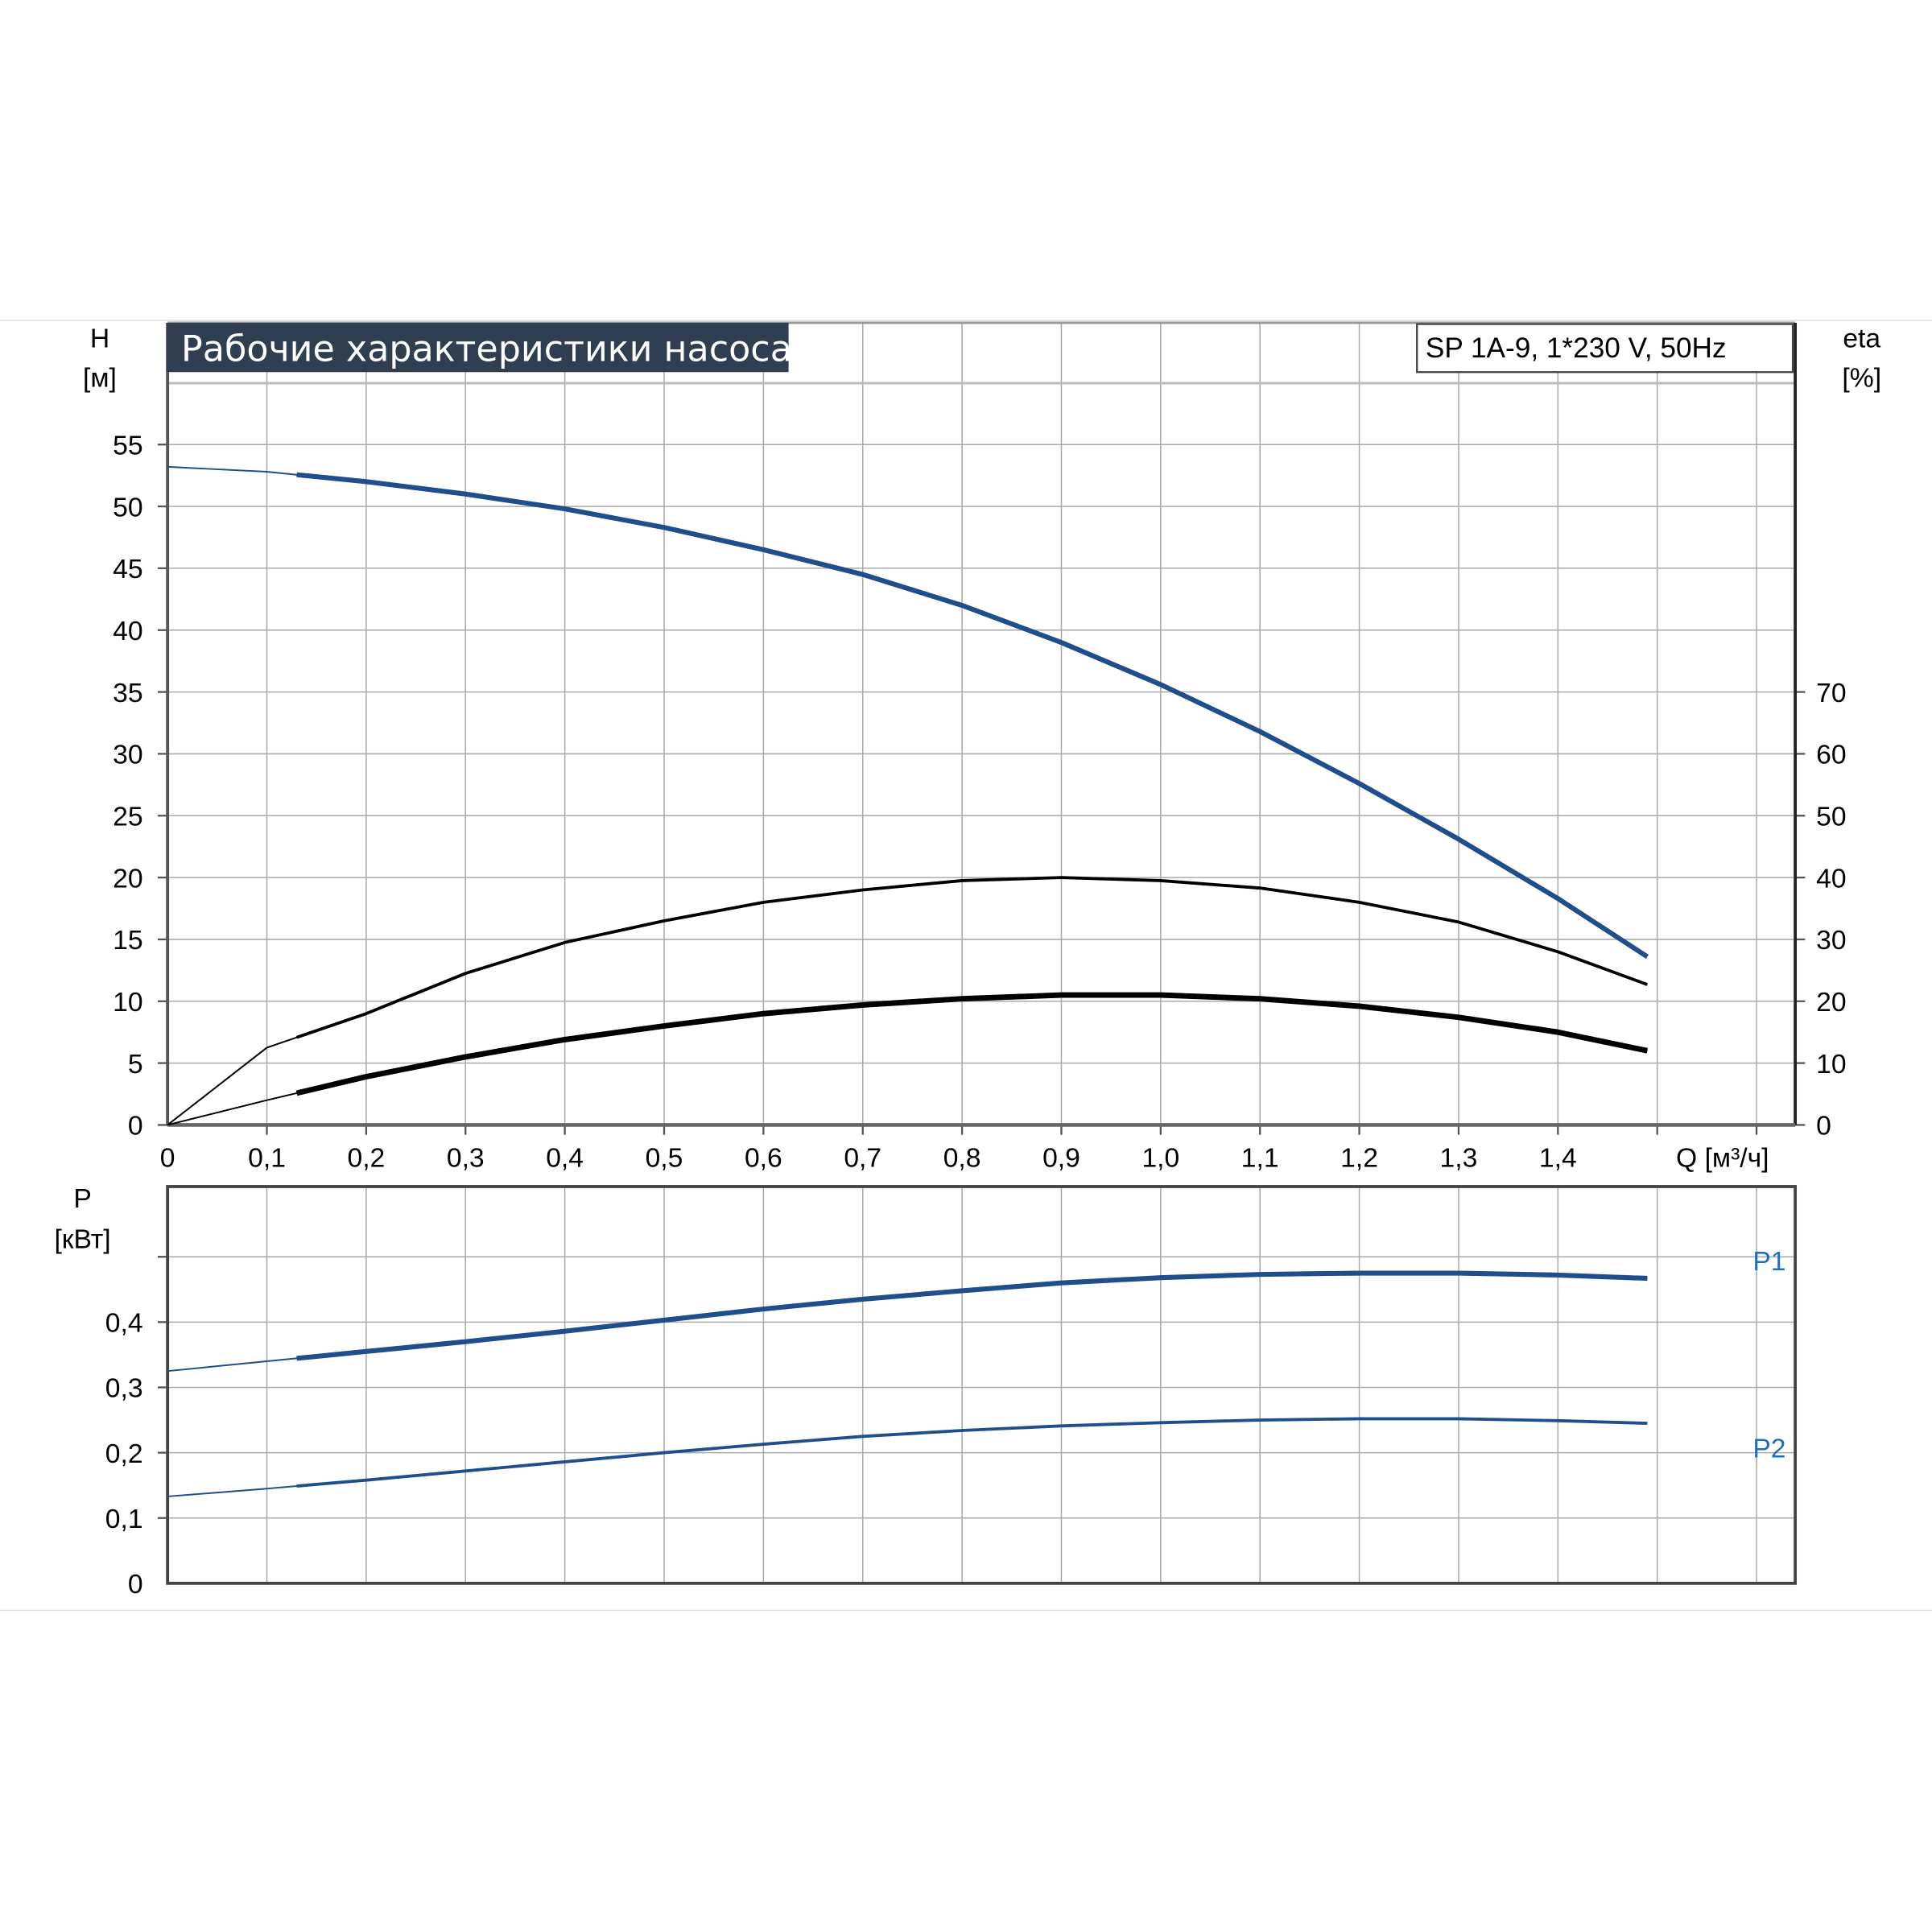 This screenshot has height=1932, width=1932. I want to click on p2-curve, so click(972, 1452).